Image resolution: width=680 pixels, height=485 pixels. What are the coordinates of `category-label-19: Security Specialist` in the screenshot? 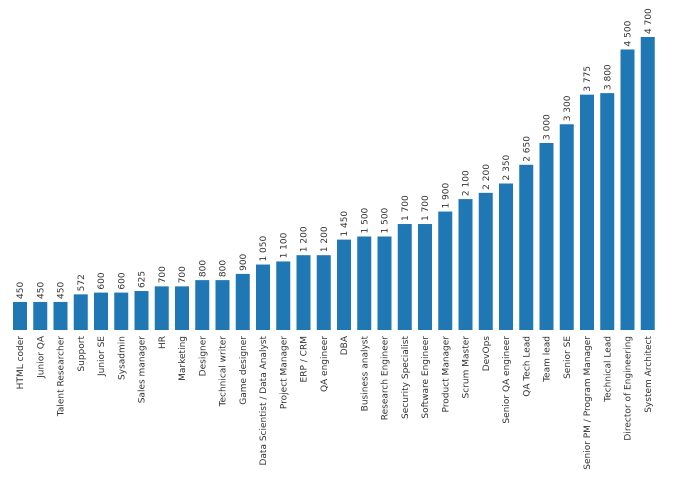 It's located at (406, 377).